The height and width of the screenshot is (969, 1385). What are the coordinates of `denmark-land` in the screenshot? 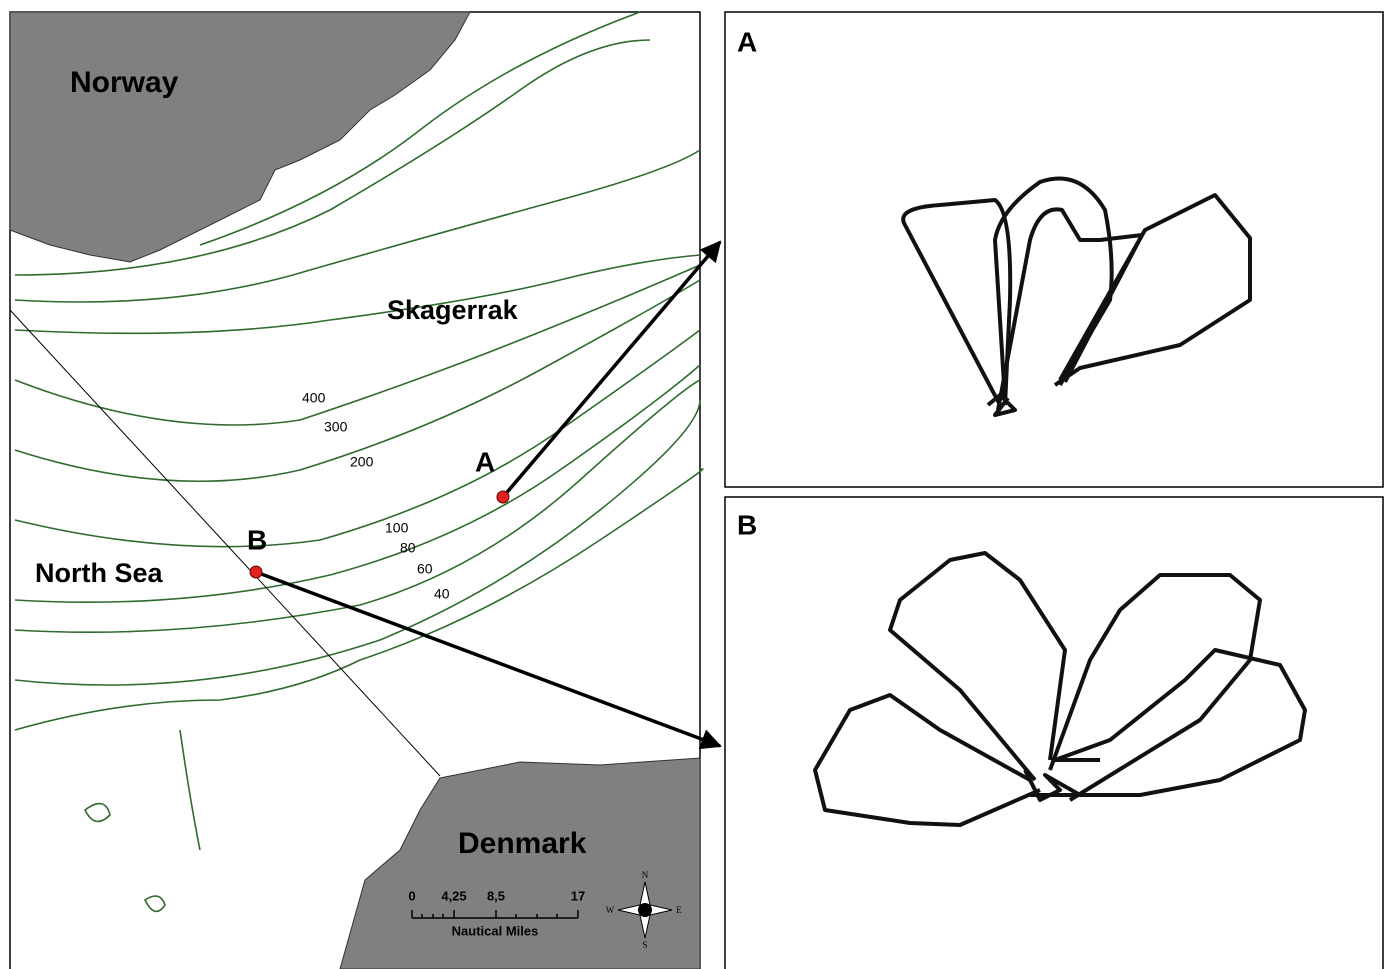 It's located at (520, 863).